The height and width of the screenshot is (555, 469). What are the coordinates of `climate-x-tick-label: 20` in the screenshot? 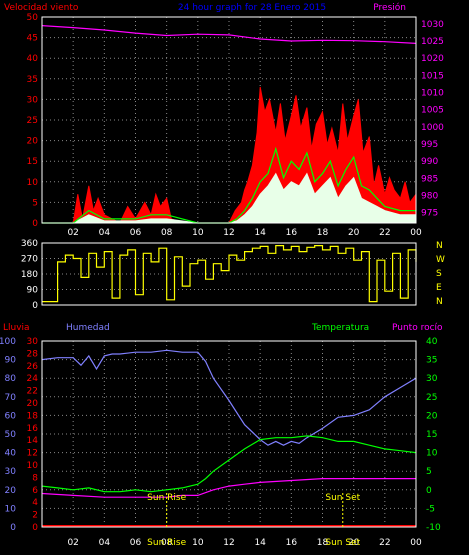 It's located at (354, 543).